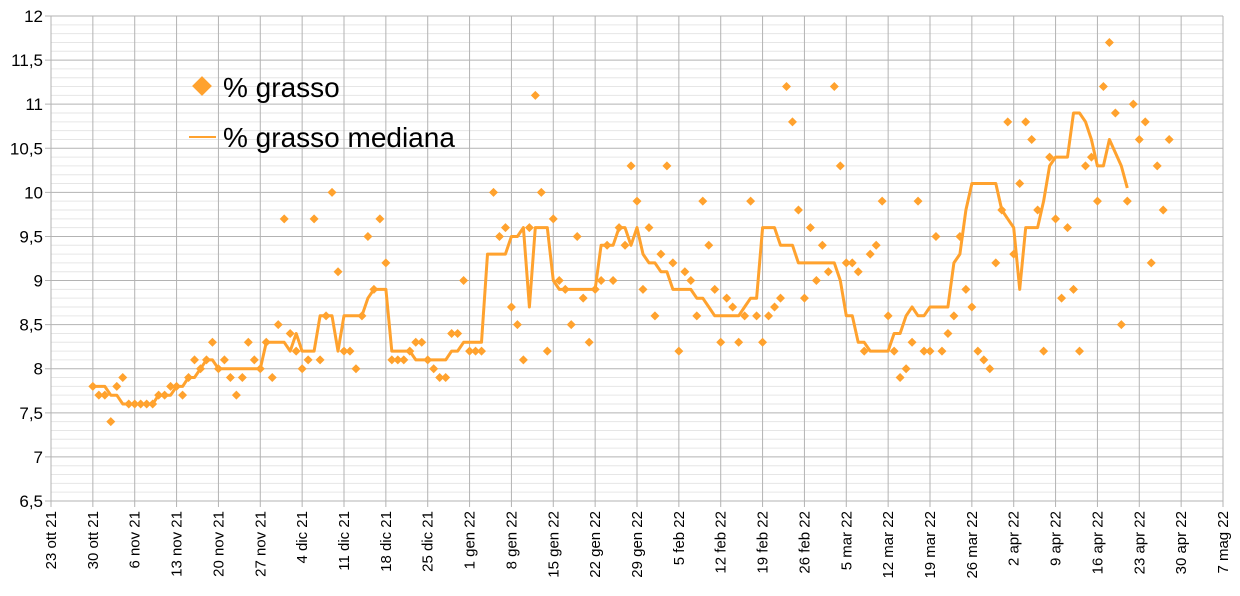 The width and height of the screenshot is (1240, 596). I want to click on x-tick-label: 26 feb 22, so click(804, 542).